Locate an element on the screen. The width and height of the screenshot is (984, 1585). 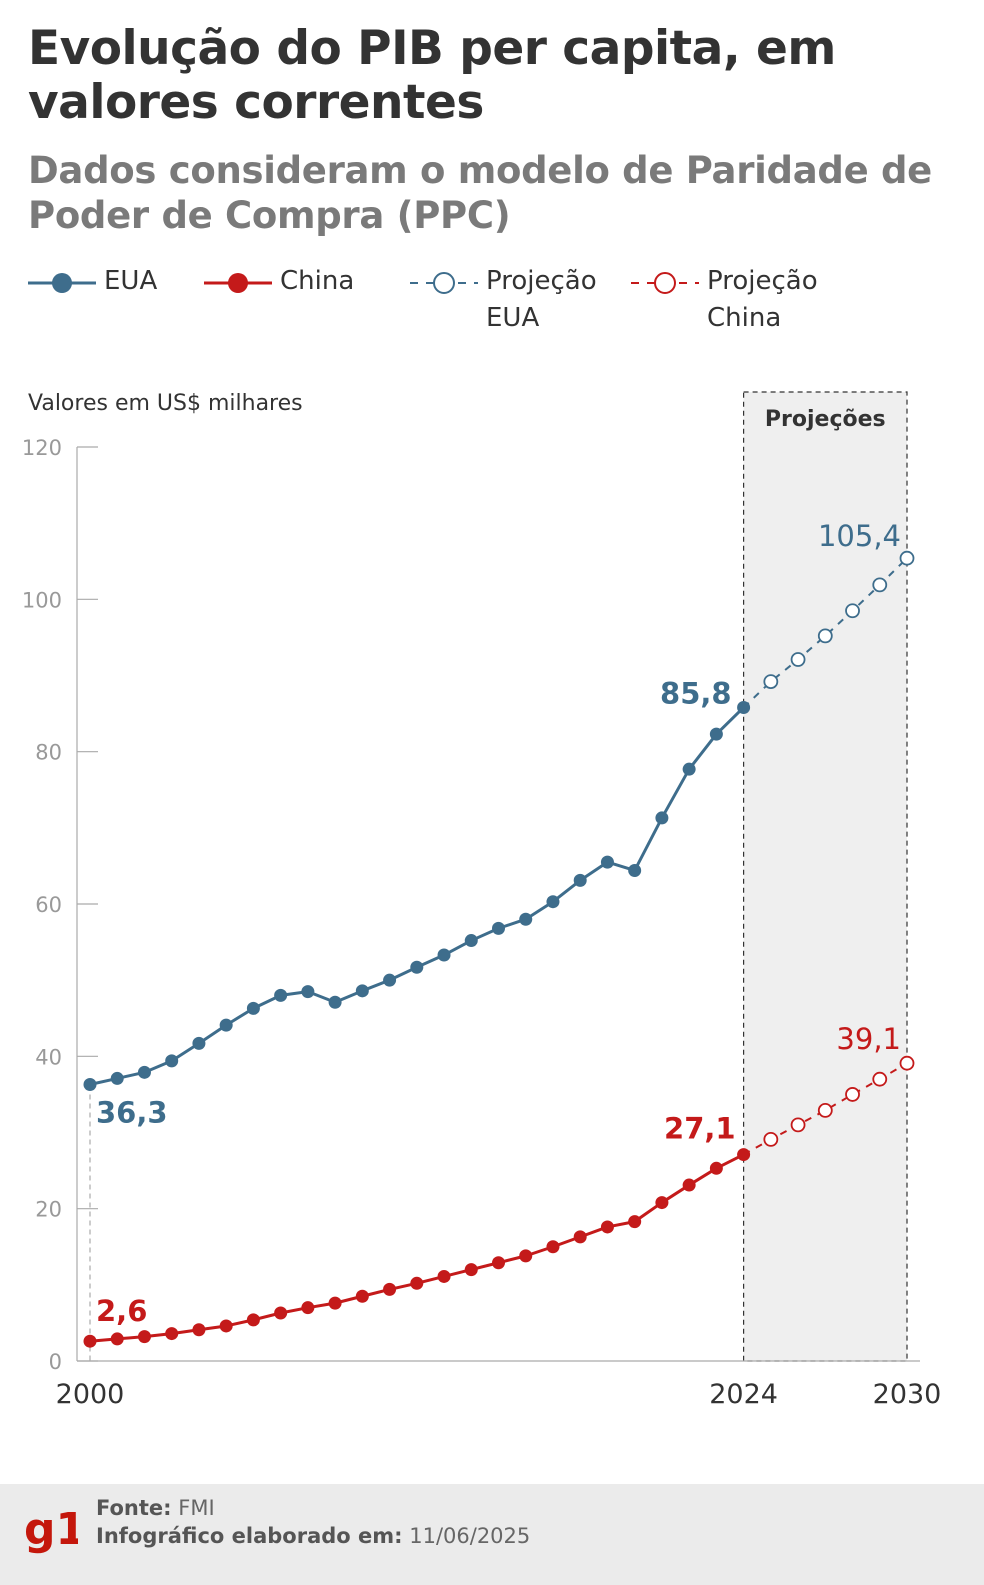
point-eua-2023 is located at coordinates (716, 734).